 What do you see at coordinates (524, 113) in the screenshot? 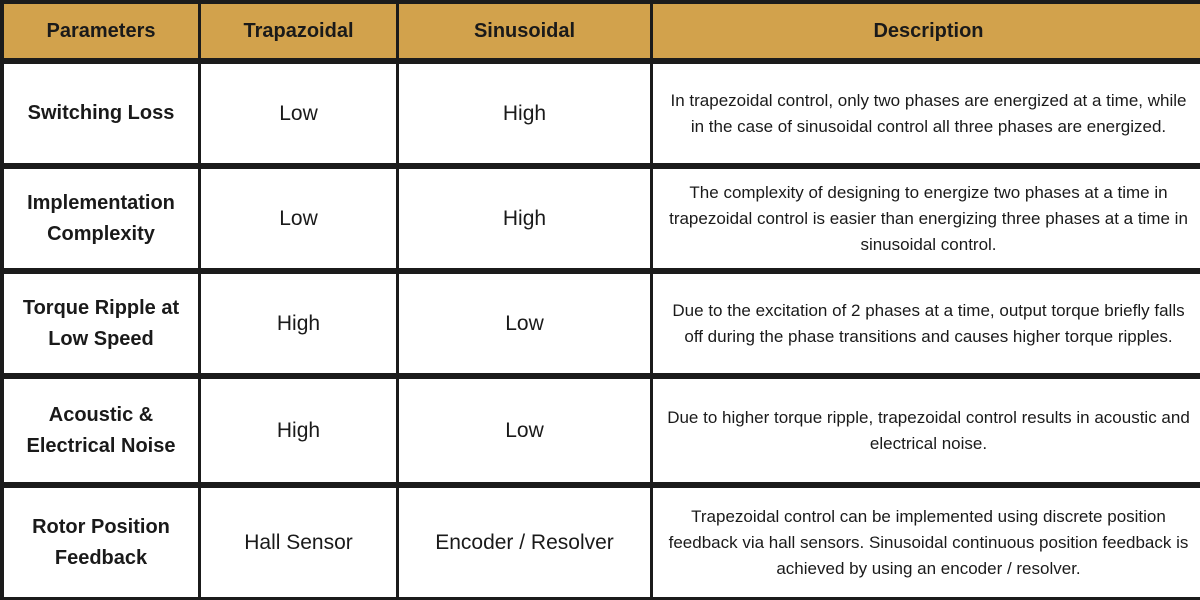
I see `row-1-sinusoidal: High` at bounding box center [524, 113].